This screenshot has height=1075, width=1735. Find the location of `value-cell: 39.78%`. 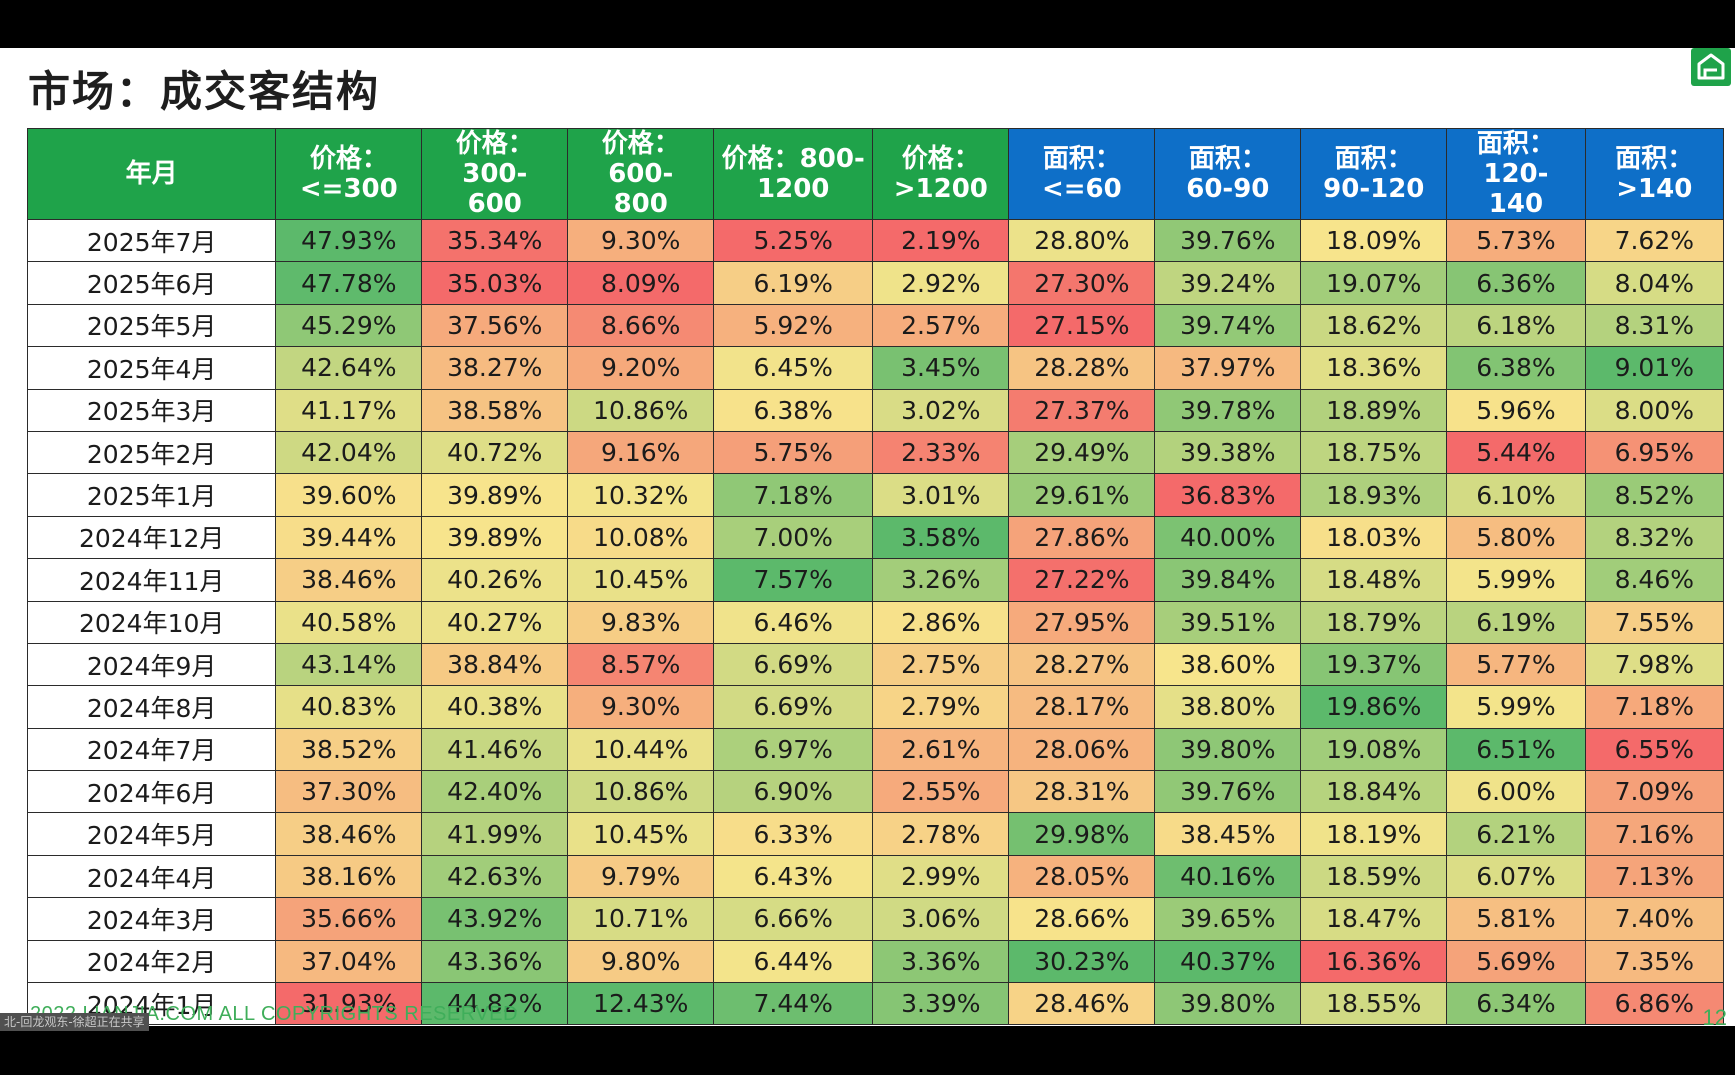

value-cell: 39.78% is located at coordinates (1228, 410).